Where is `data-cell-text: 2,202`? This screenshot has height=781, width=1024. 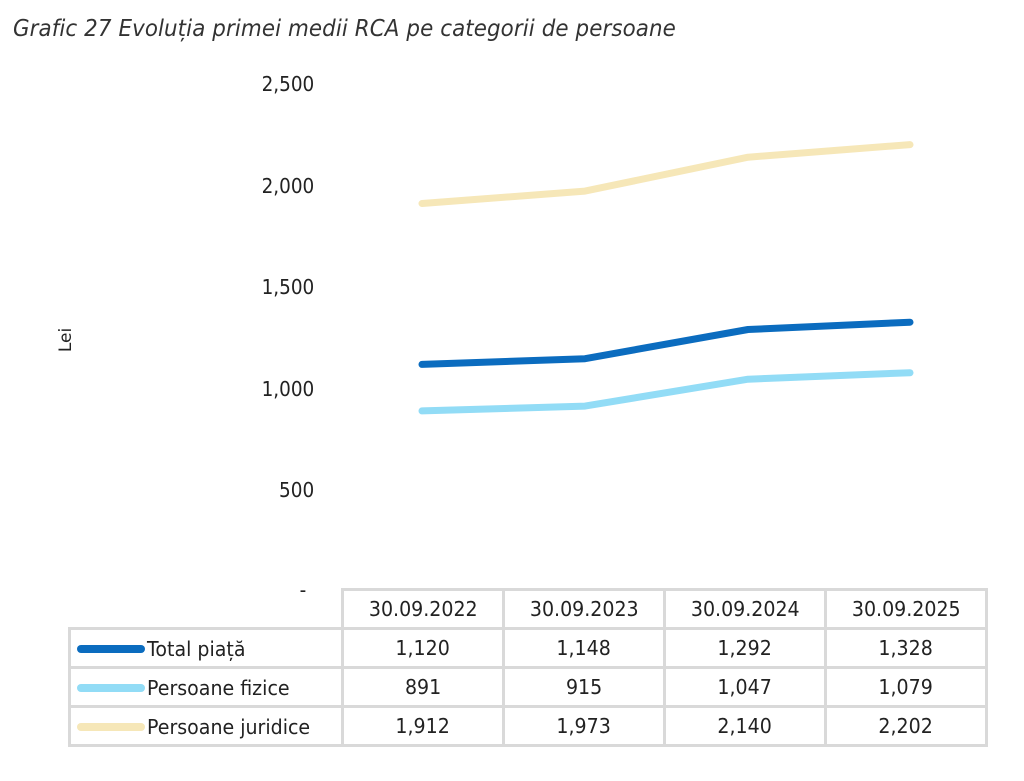
data-cell-text: 2,202 is located at coordinates (906, 726).